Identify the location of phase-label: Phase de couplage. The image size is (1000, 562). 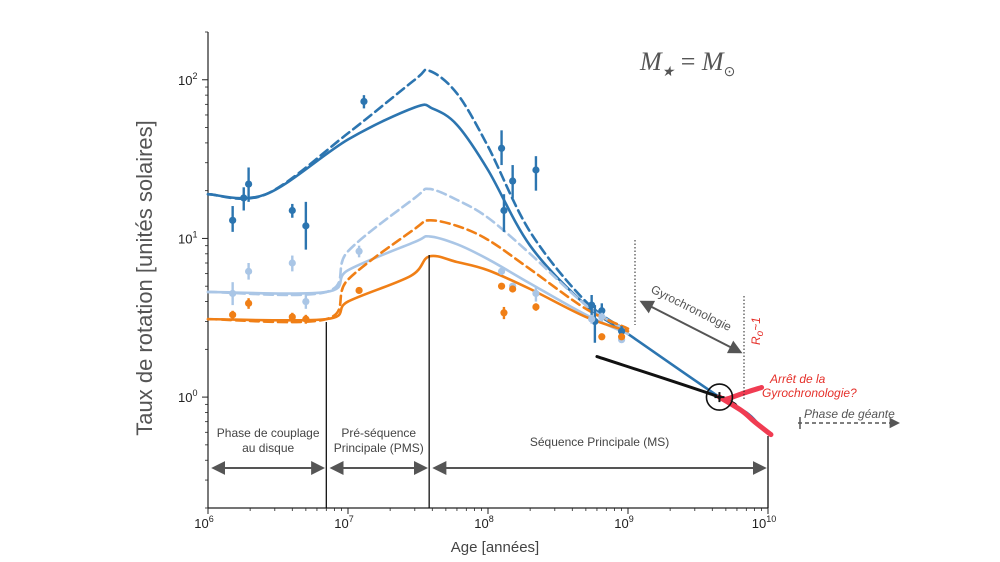
(268, 433).